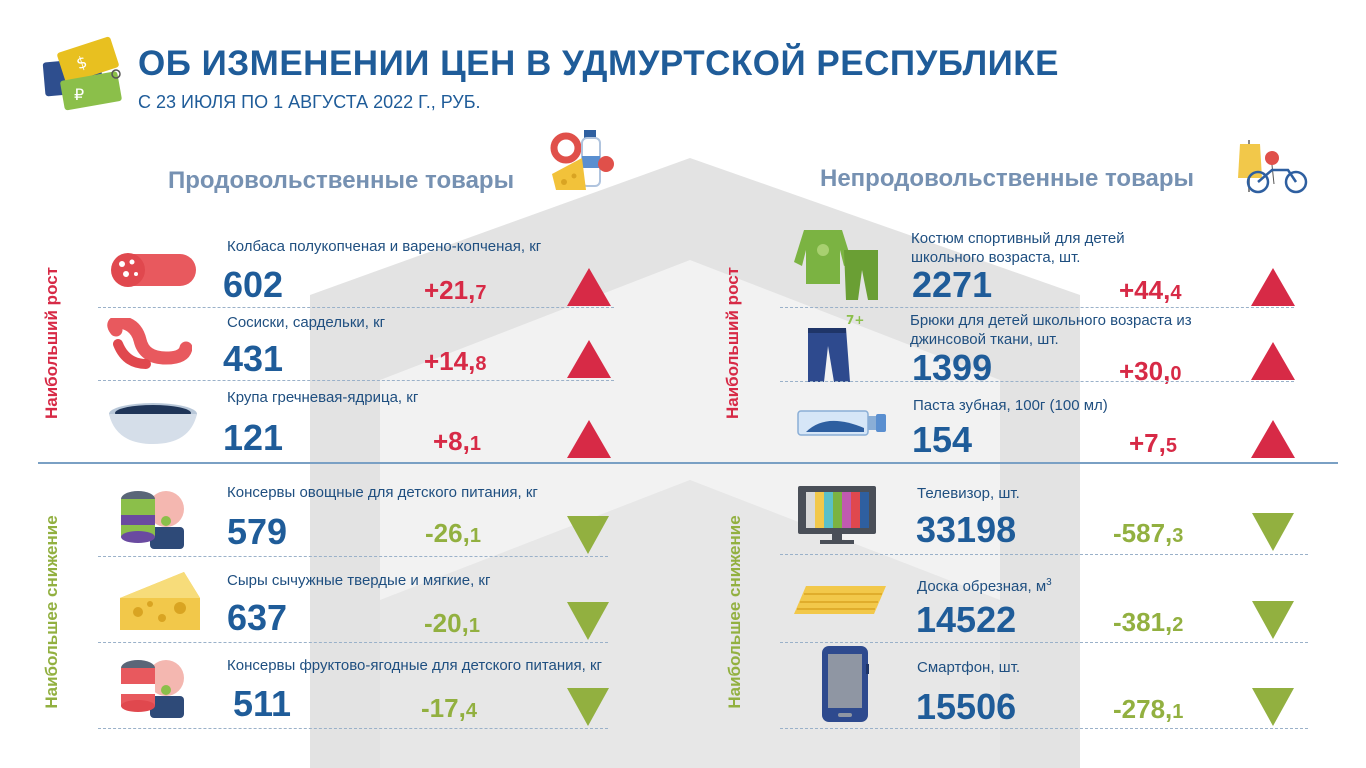 This screenshot has height=768, width=1366. What do you see at coordinates (341, 180) in the screenshot?
I see `food-section-title: Продовольственные товары` at bounding box center [341, 180].